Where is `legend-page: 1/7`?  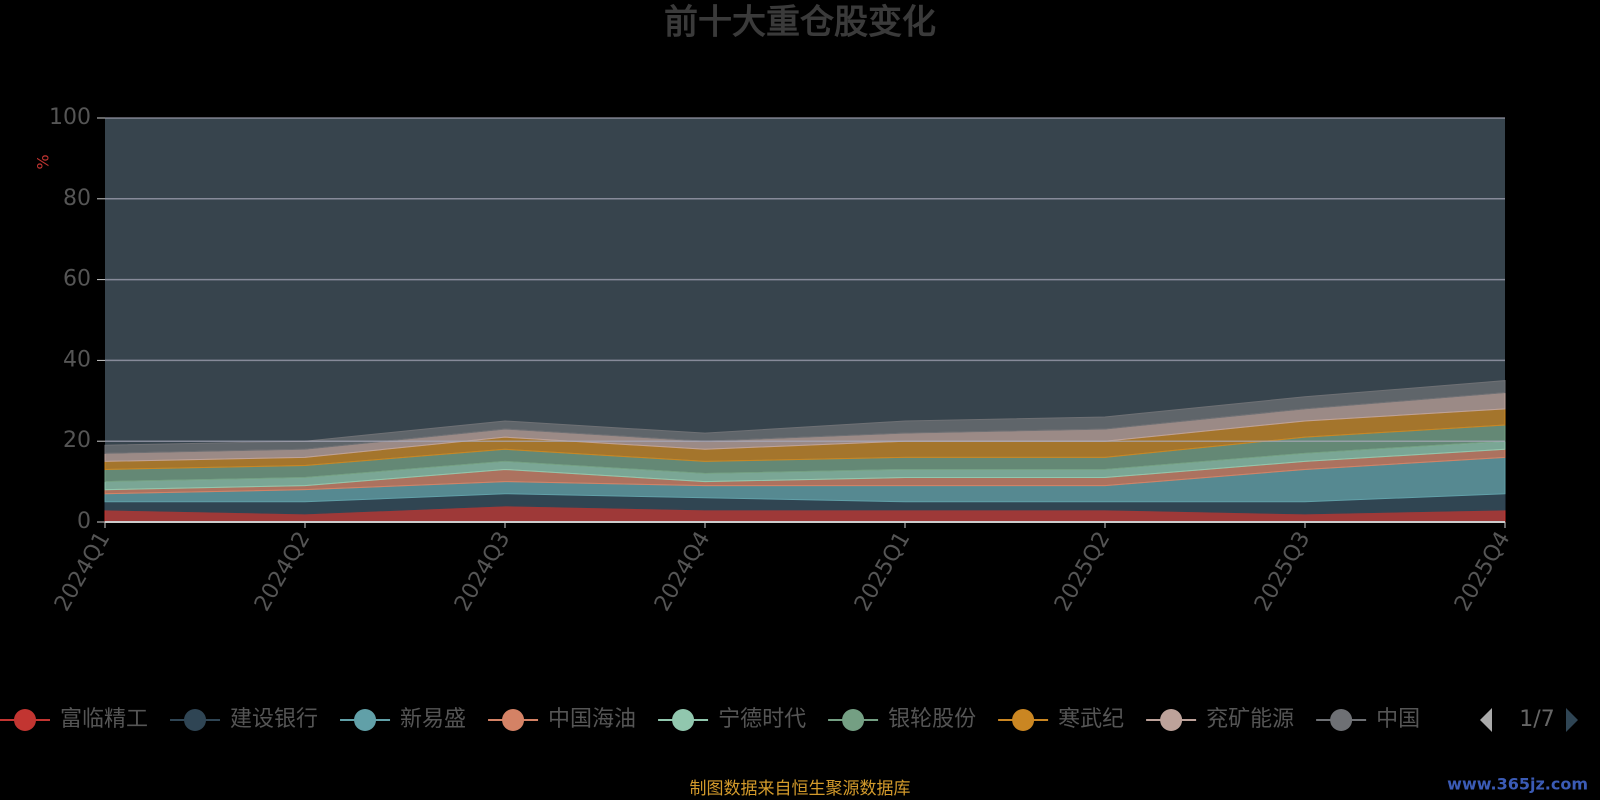
legend-page: 1/7 is located at coordinates (1536, 719).